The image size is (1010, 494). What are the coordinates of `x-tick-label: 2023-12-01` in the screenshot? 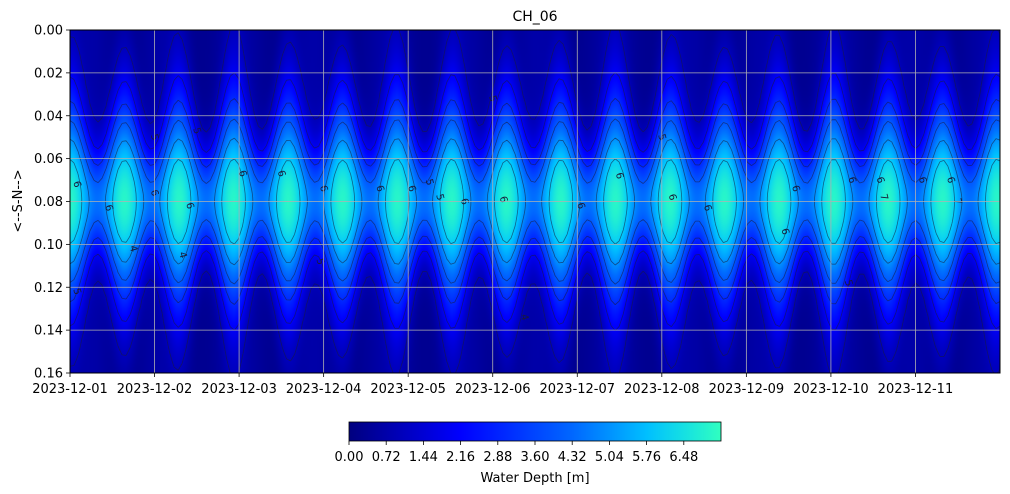 It's located at (70, 389).